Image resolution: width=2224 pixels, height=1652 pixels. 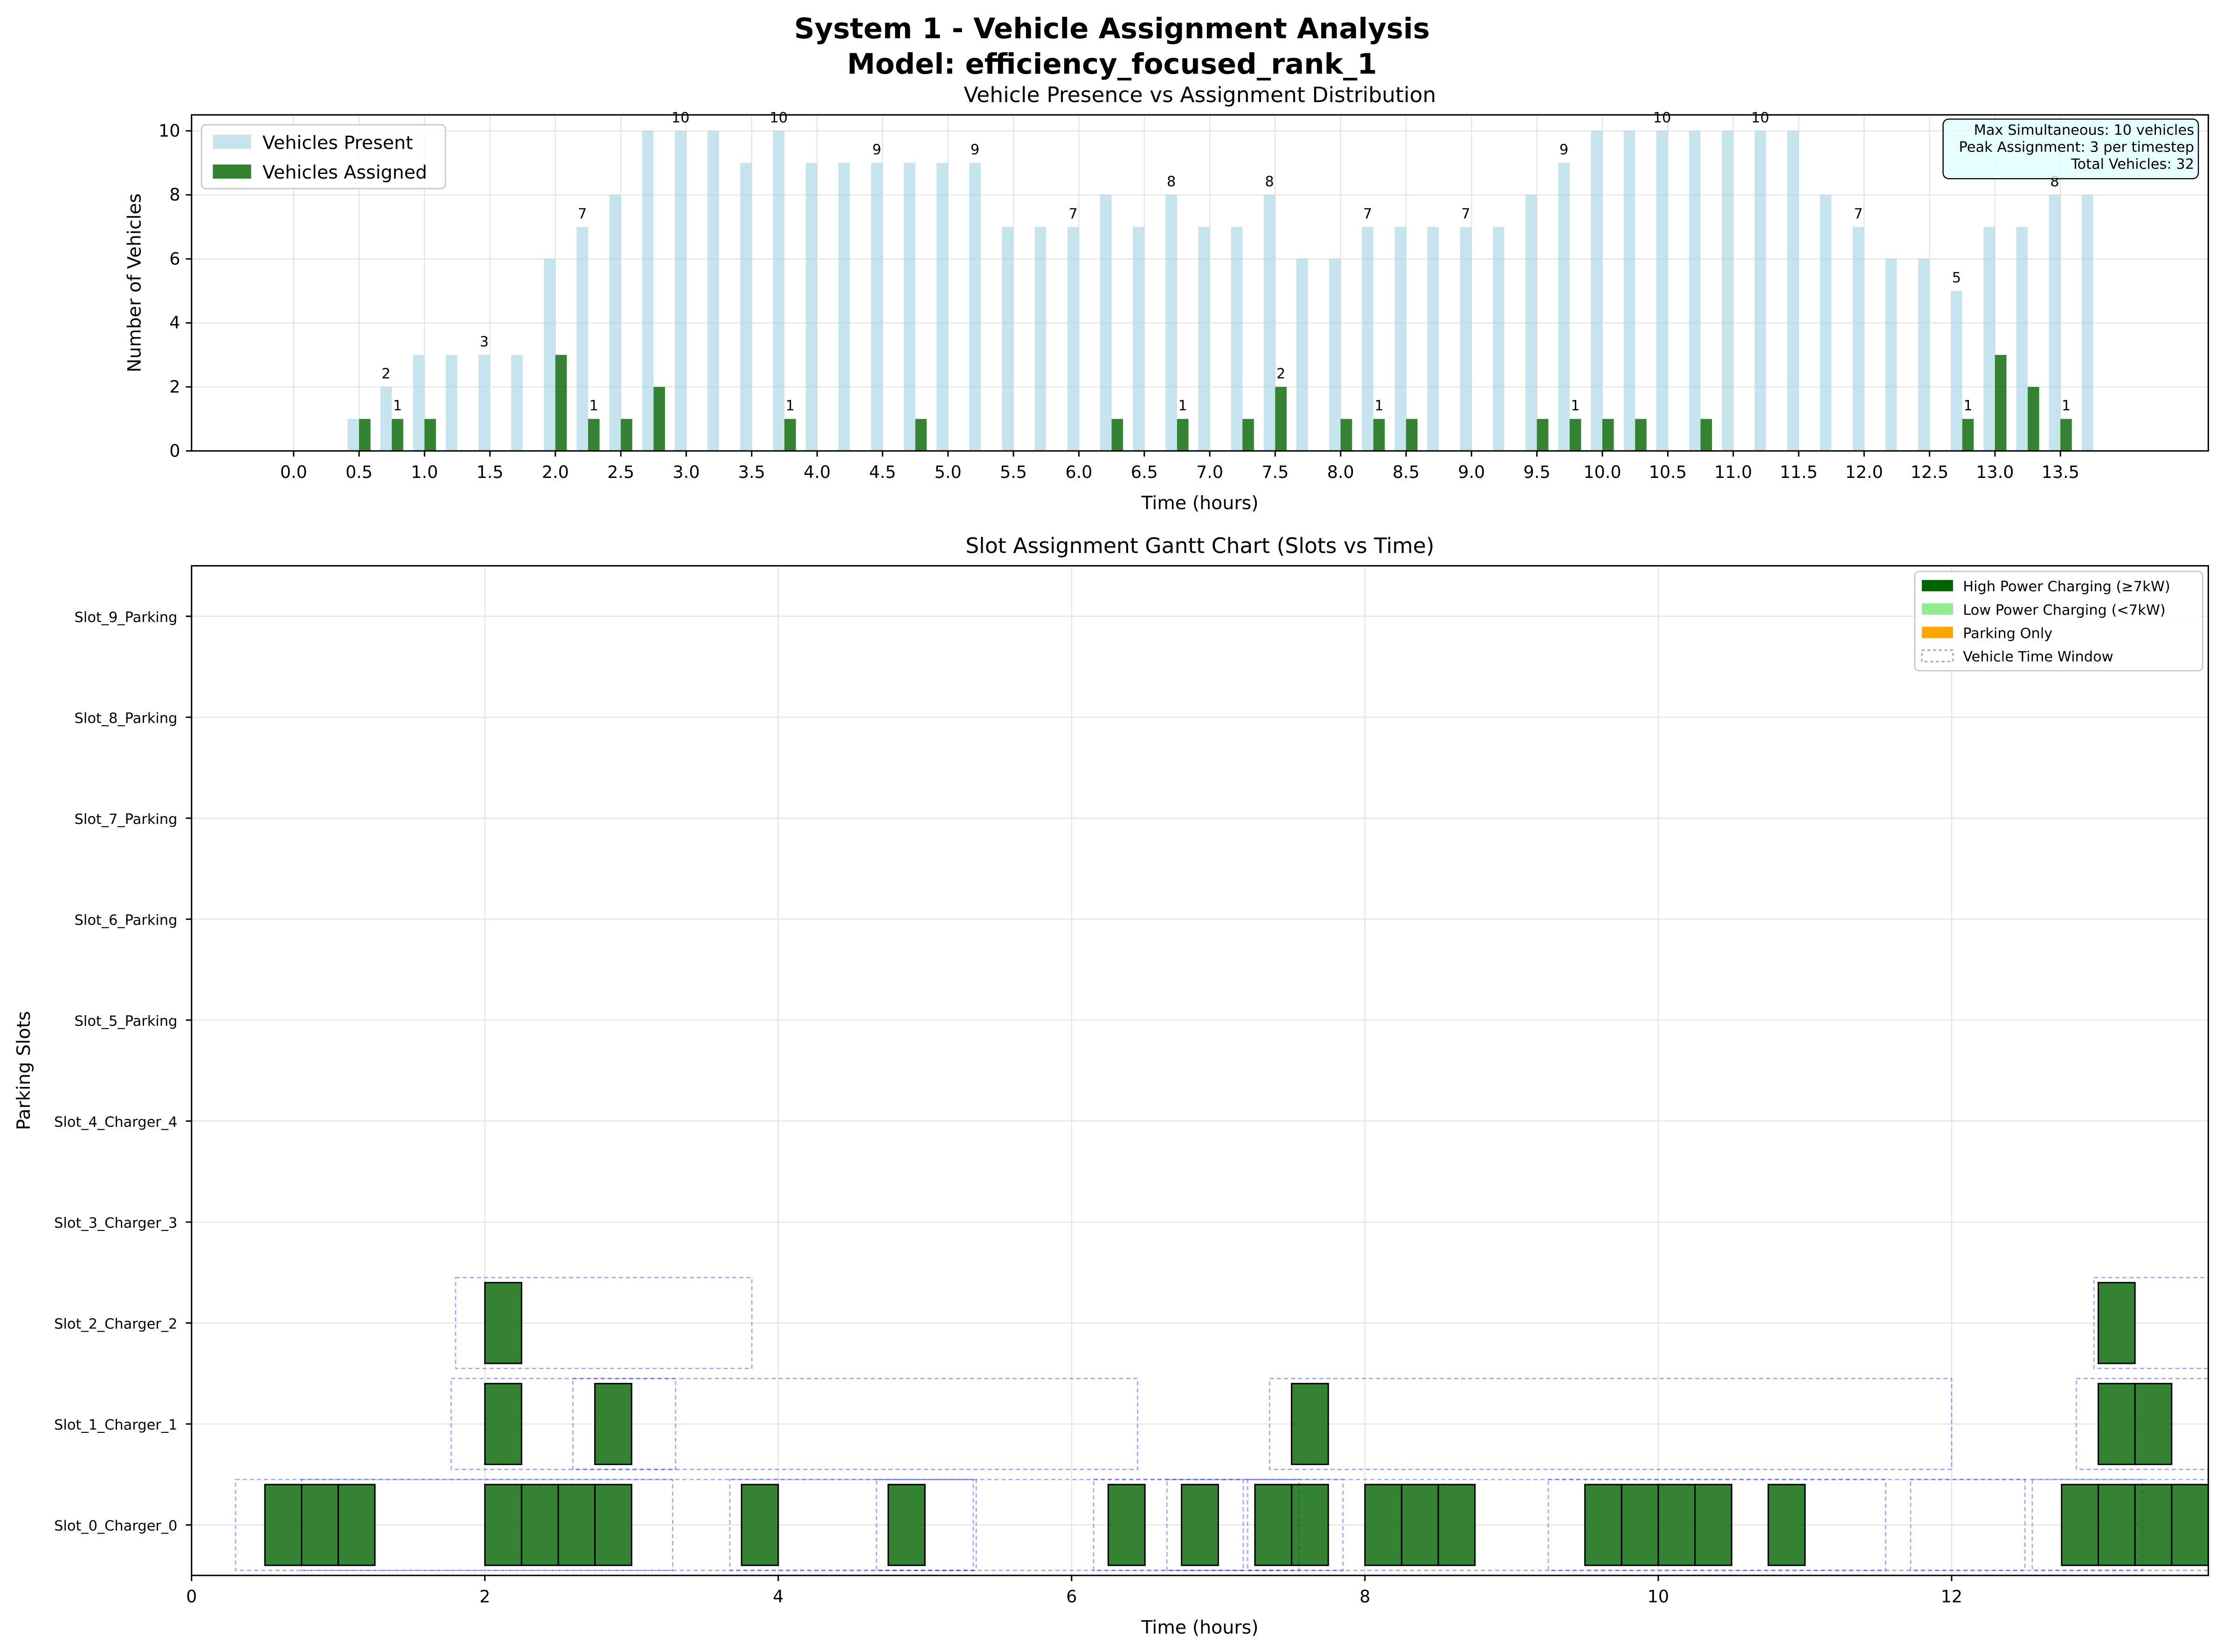 What do you see at coordinates (1171, 182) in the screenshot?
I see `value-label: 8` at bounding box center [1171, 182].